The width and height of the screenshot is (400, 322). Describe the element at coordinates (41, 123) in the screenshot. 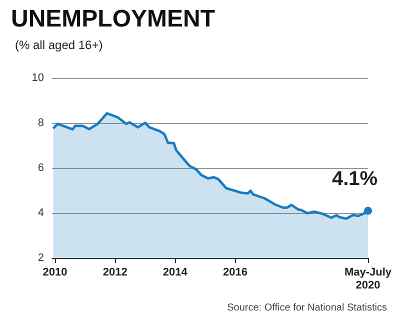

I see `y-tick-label: 8` at that location.